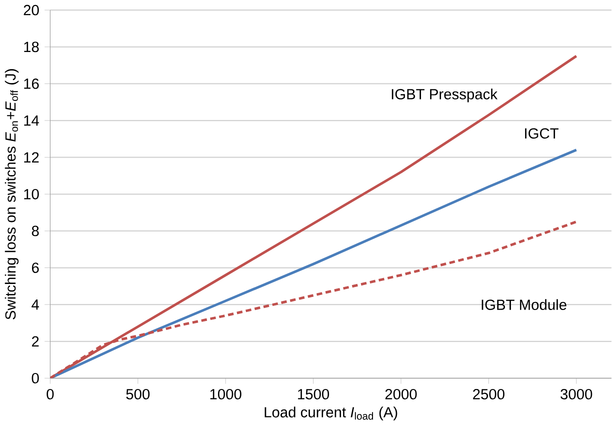  I want to click on y-axis-title: Switching loss on switches E$_{on}$+E$_{off}$ (J), so click(11, 194).